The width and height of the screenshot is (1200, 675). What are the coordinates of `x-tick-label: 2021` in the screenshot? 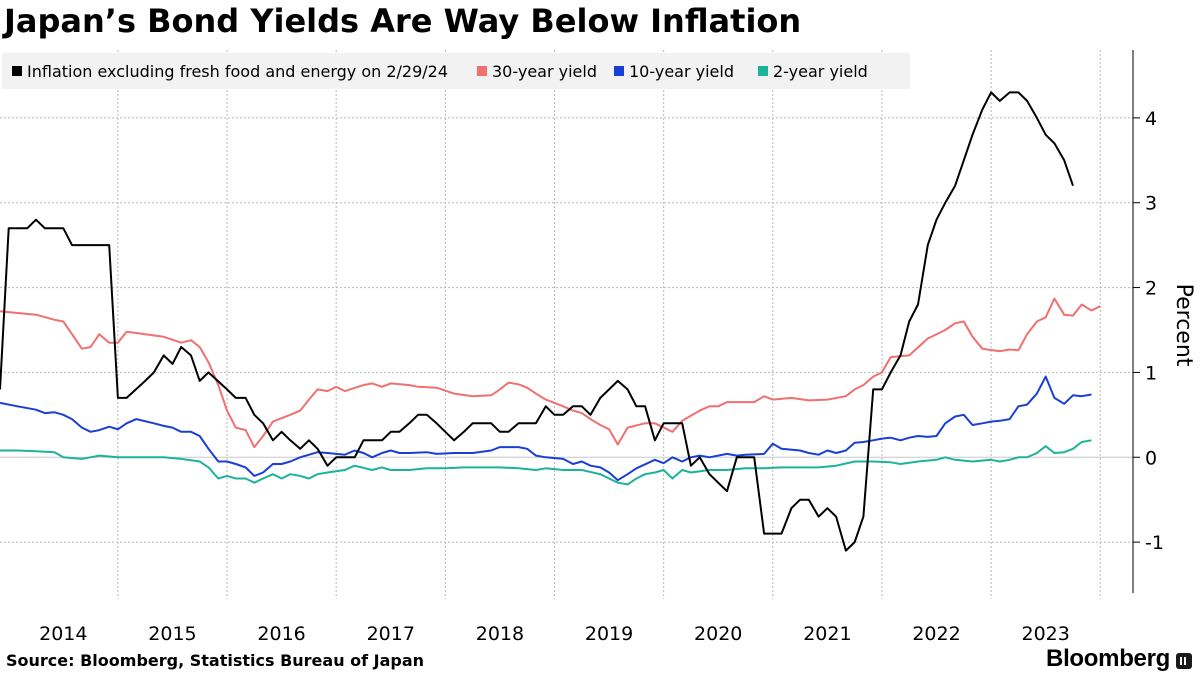 It's located at (827, 634).